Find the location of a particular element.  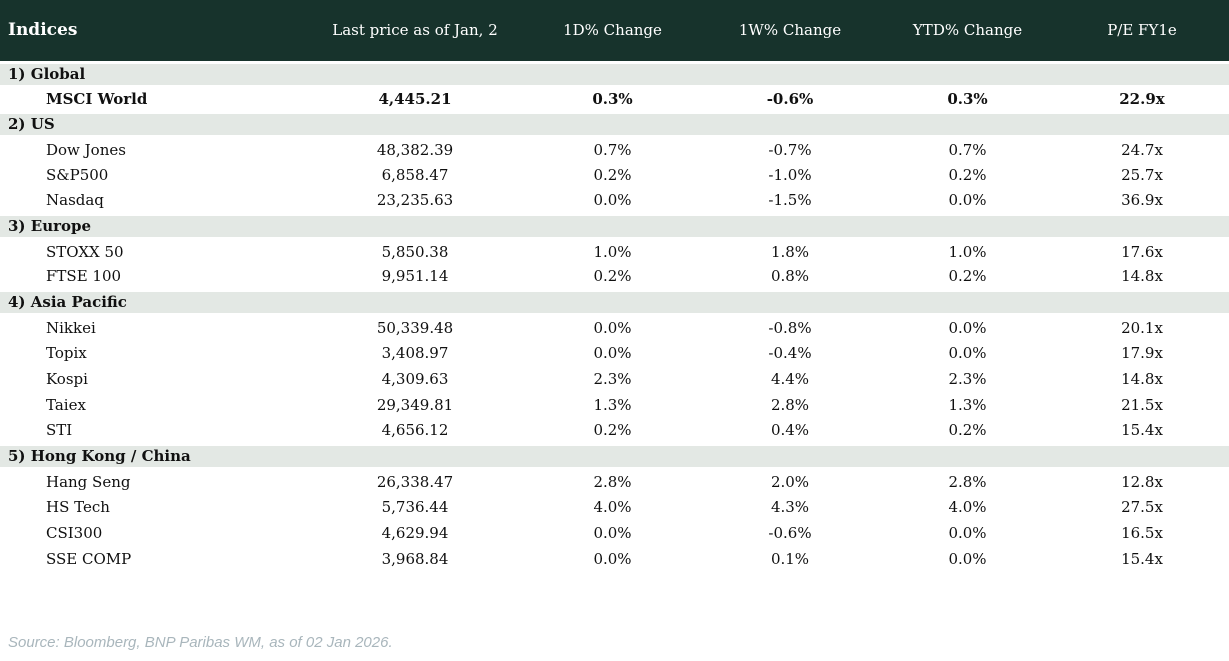

pe-fy1e-cell: 16.5x is located at coordinates (1142, 533).